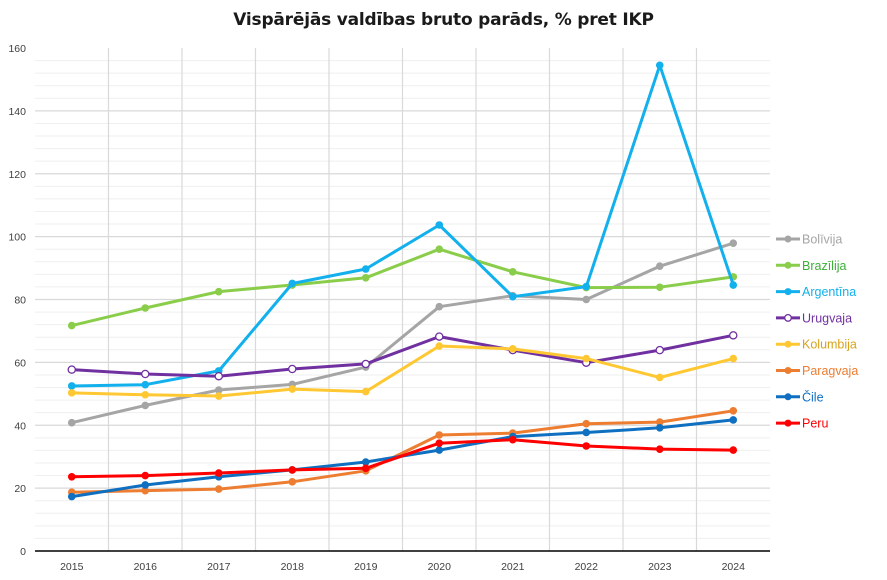 The width and height of the screenshot is (887, 580). I want to click on y-tick-label: 120, so click(17, 175).